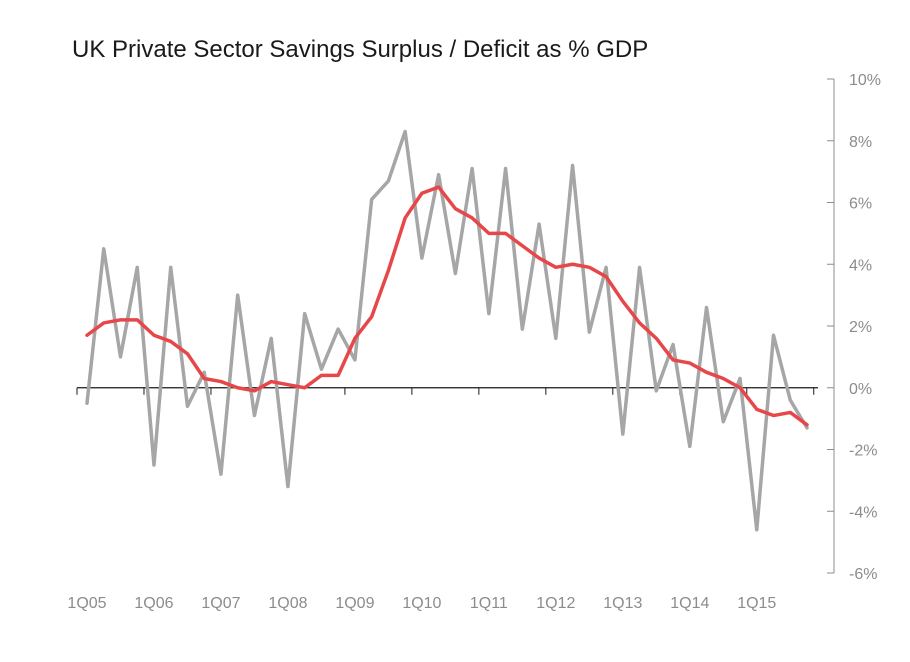 The width and height of the screenshot is (910, 662). Describe the element at coordinates (863, 512) in the screenshot. I see `y-tick-label: -4%` at that location.